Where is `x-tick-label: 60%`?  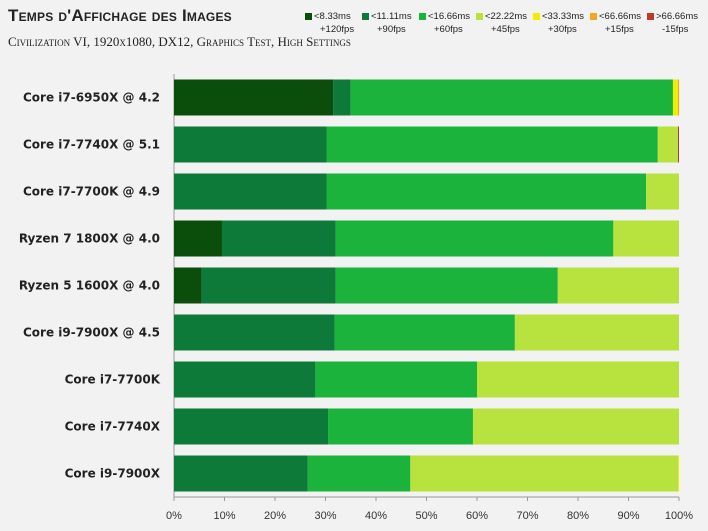 x-tick-label: 60% is located at coordinates (477, 516).